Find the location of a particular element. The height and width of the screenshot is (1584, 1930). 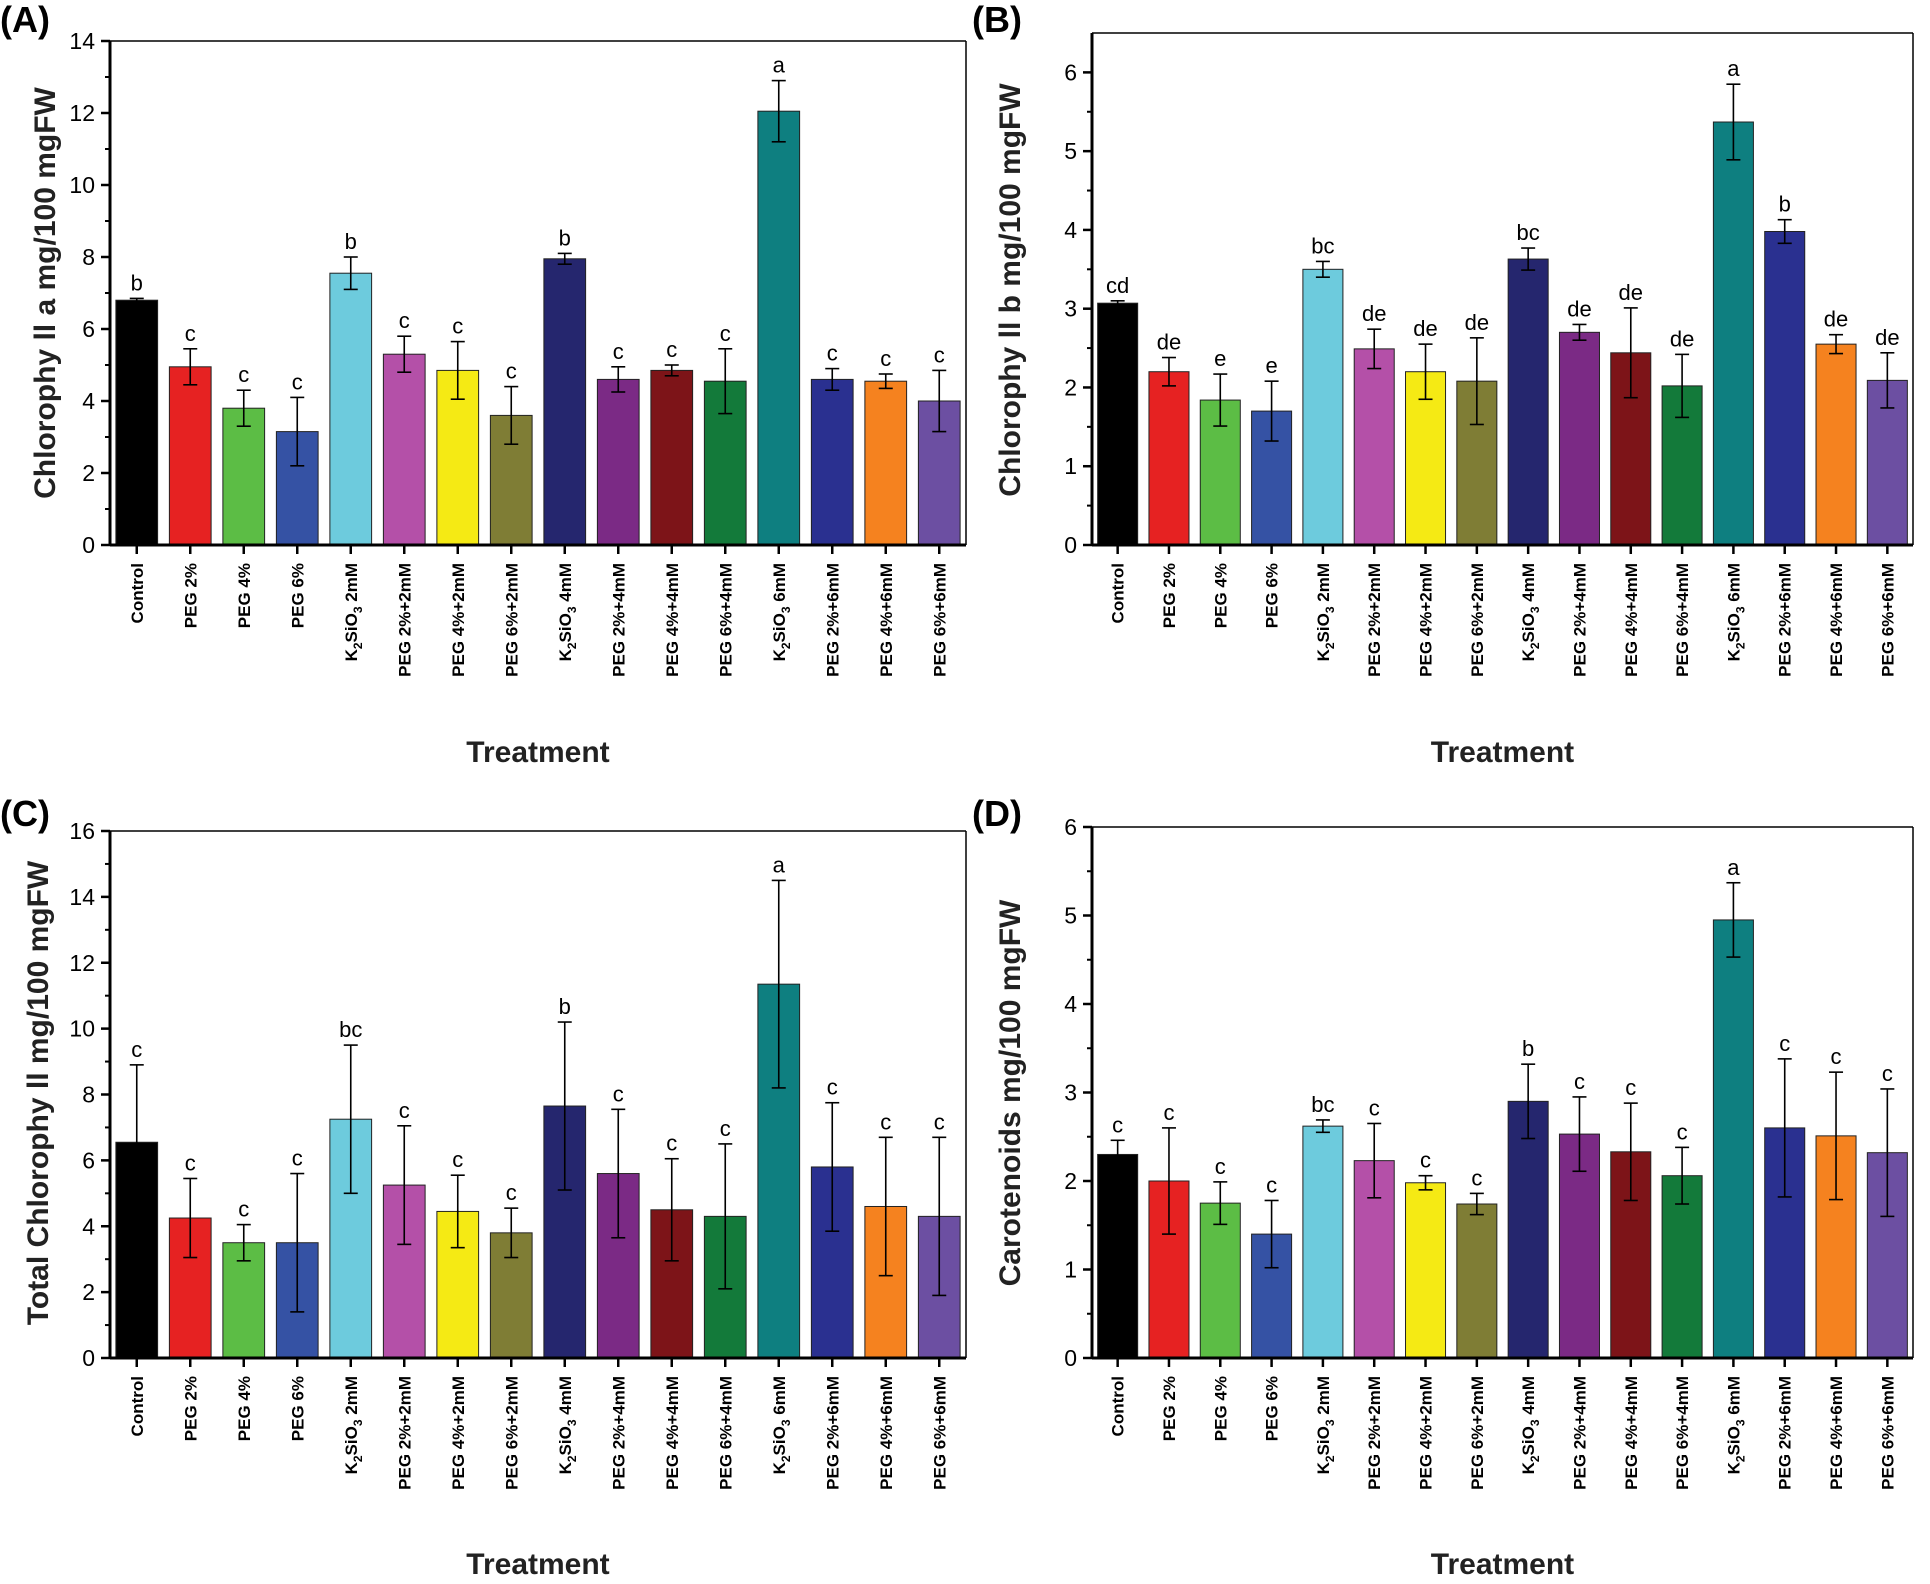

y-tick-label: 0 is located at coordinates (1070, 1358).